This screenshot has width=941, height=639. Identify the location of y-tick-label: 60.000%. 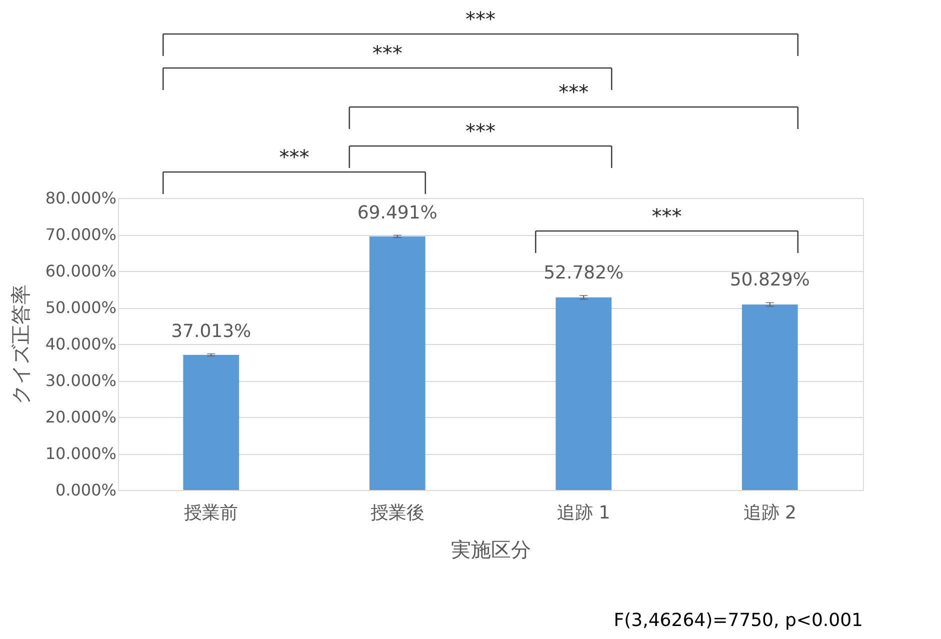
(80, 271).